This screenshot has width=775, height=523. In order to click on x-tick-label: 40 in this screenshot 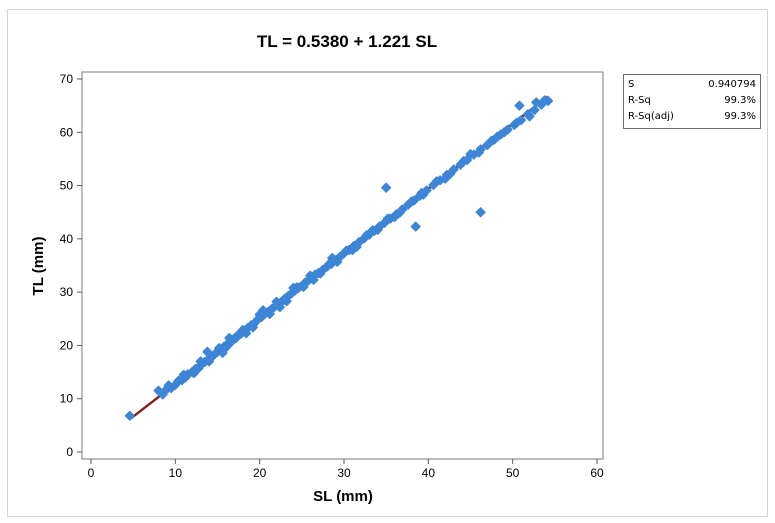, I will do `click(429, 473)`.